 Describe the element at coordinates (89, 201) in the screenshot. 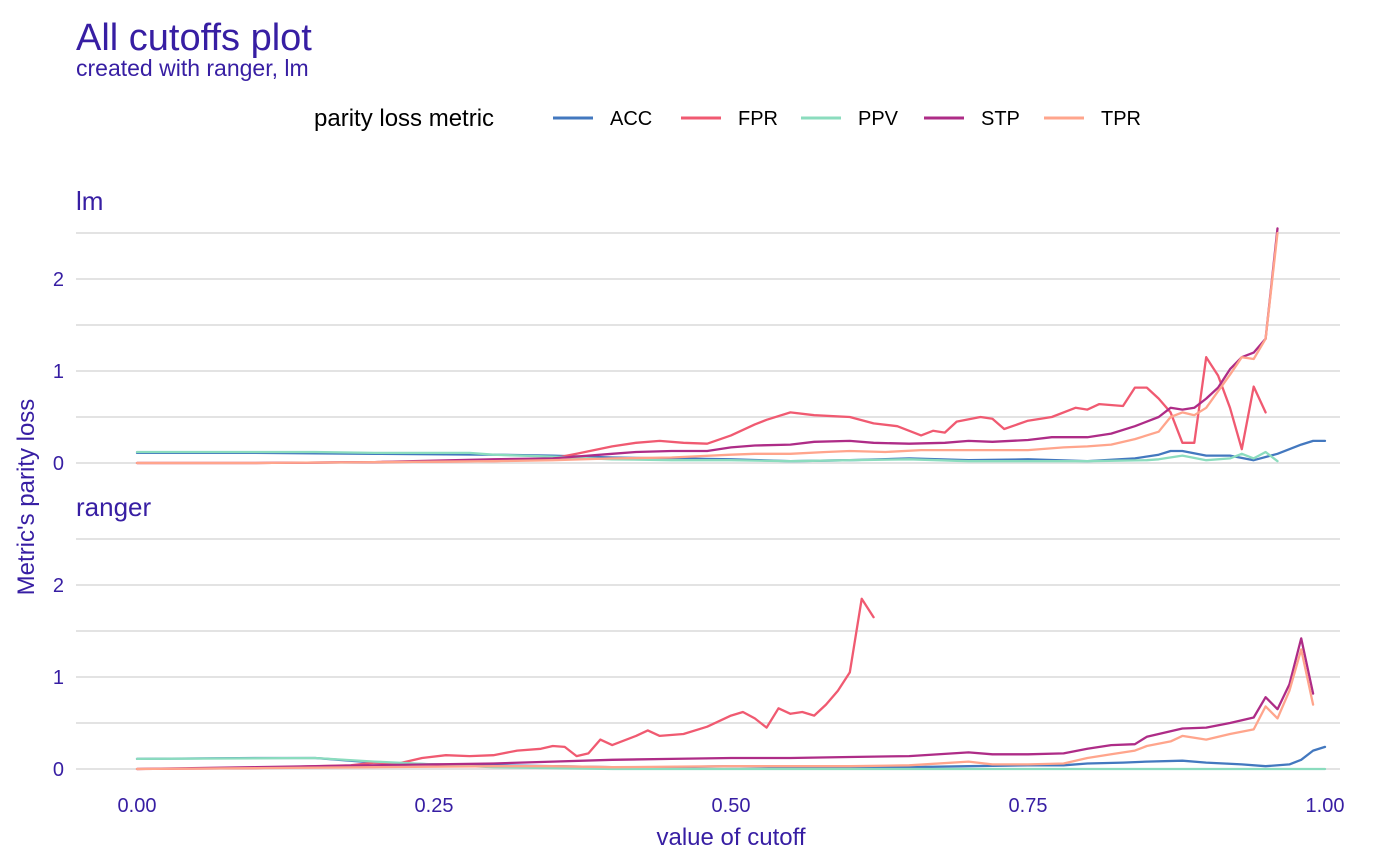

I see `facet-label-lm: lm` at that location.